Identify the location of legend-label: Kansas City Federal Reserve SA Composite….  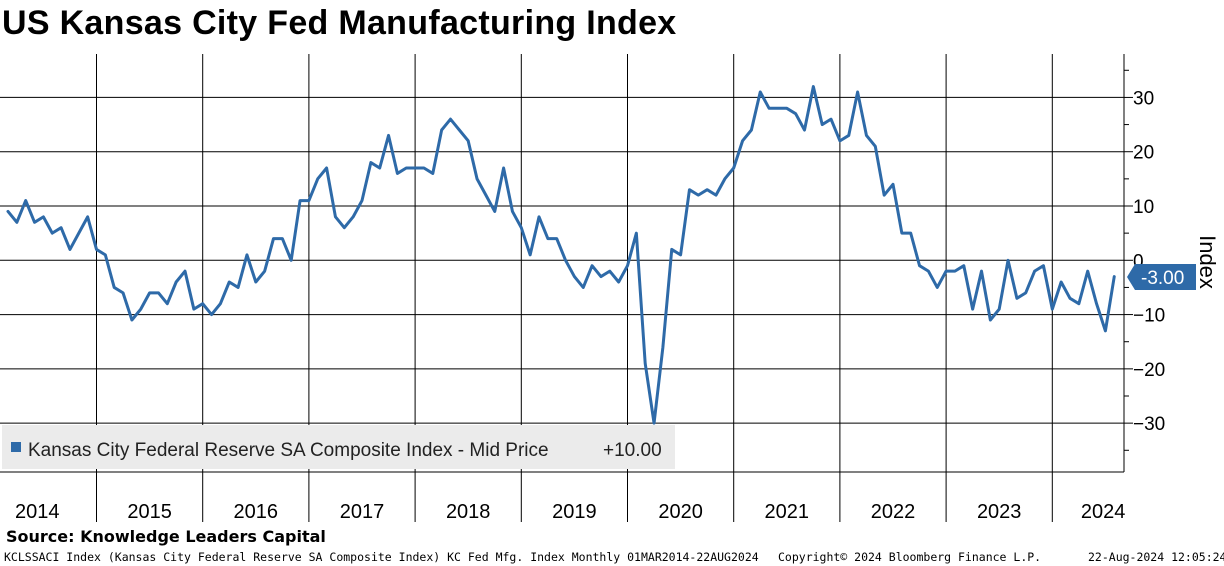
(288, 450).